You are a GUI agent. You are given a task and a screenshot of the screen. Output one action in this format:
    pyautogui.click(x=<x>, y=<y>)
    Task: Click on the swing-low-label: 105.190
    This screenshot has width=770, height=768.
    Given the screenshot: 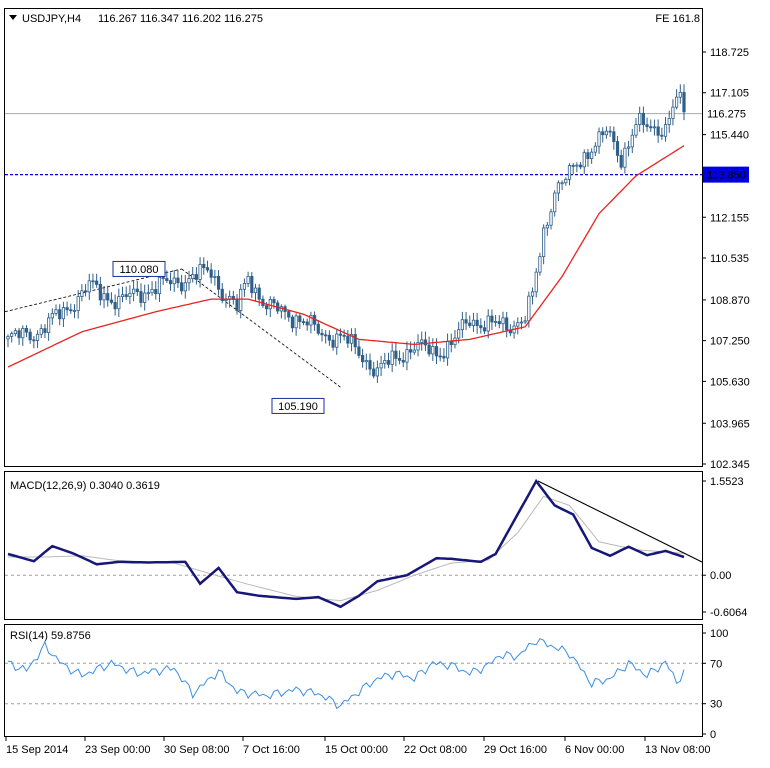 What is the action you would take?
    pyautogui.click(x=298, y=405)
    